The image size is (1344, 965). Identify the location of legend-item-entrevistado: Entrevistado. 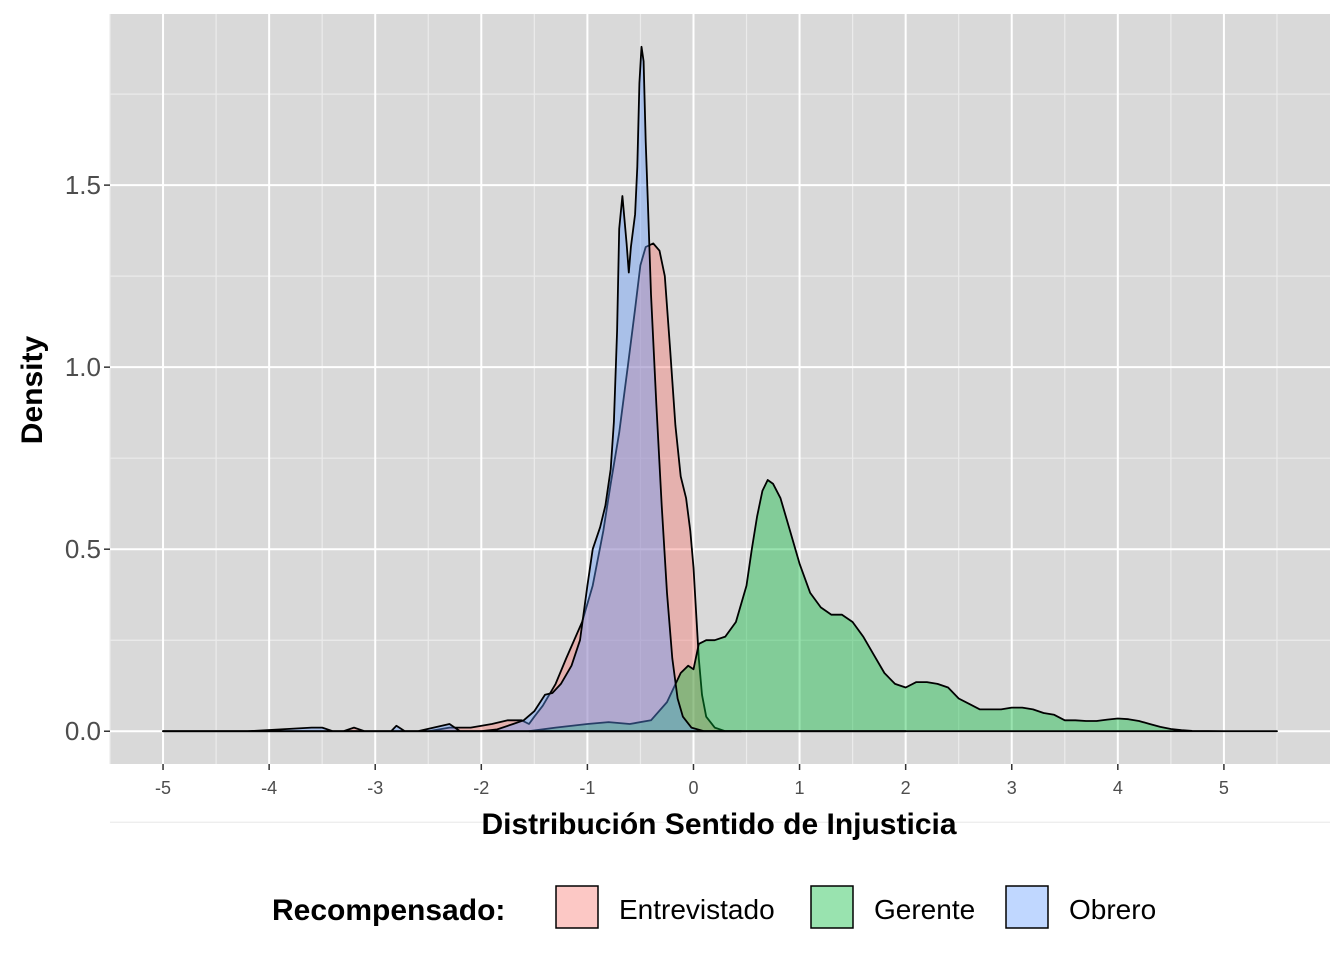
(665, 907).